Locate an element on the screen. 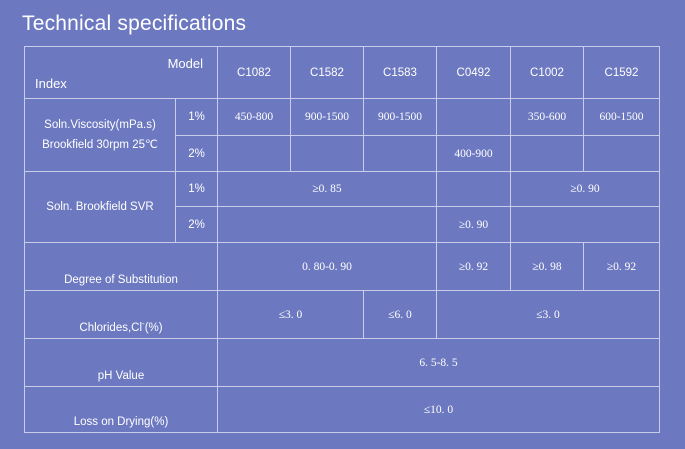 Image resolution: width=685 pixels, height=449 pixels. model-header-c1582: C1582 is located at coordinates (327, 72).